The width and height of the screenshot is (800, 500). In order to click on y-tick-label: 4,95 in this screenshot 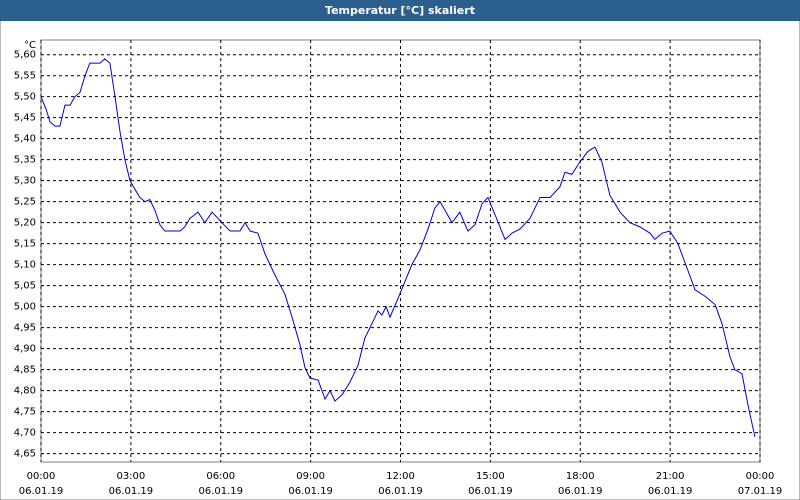, I will do `click(25, 328)`.